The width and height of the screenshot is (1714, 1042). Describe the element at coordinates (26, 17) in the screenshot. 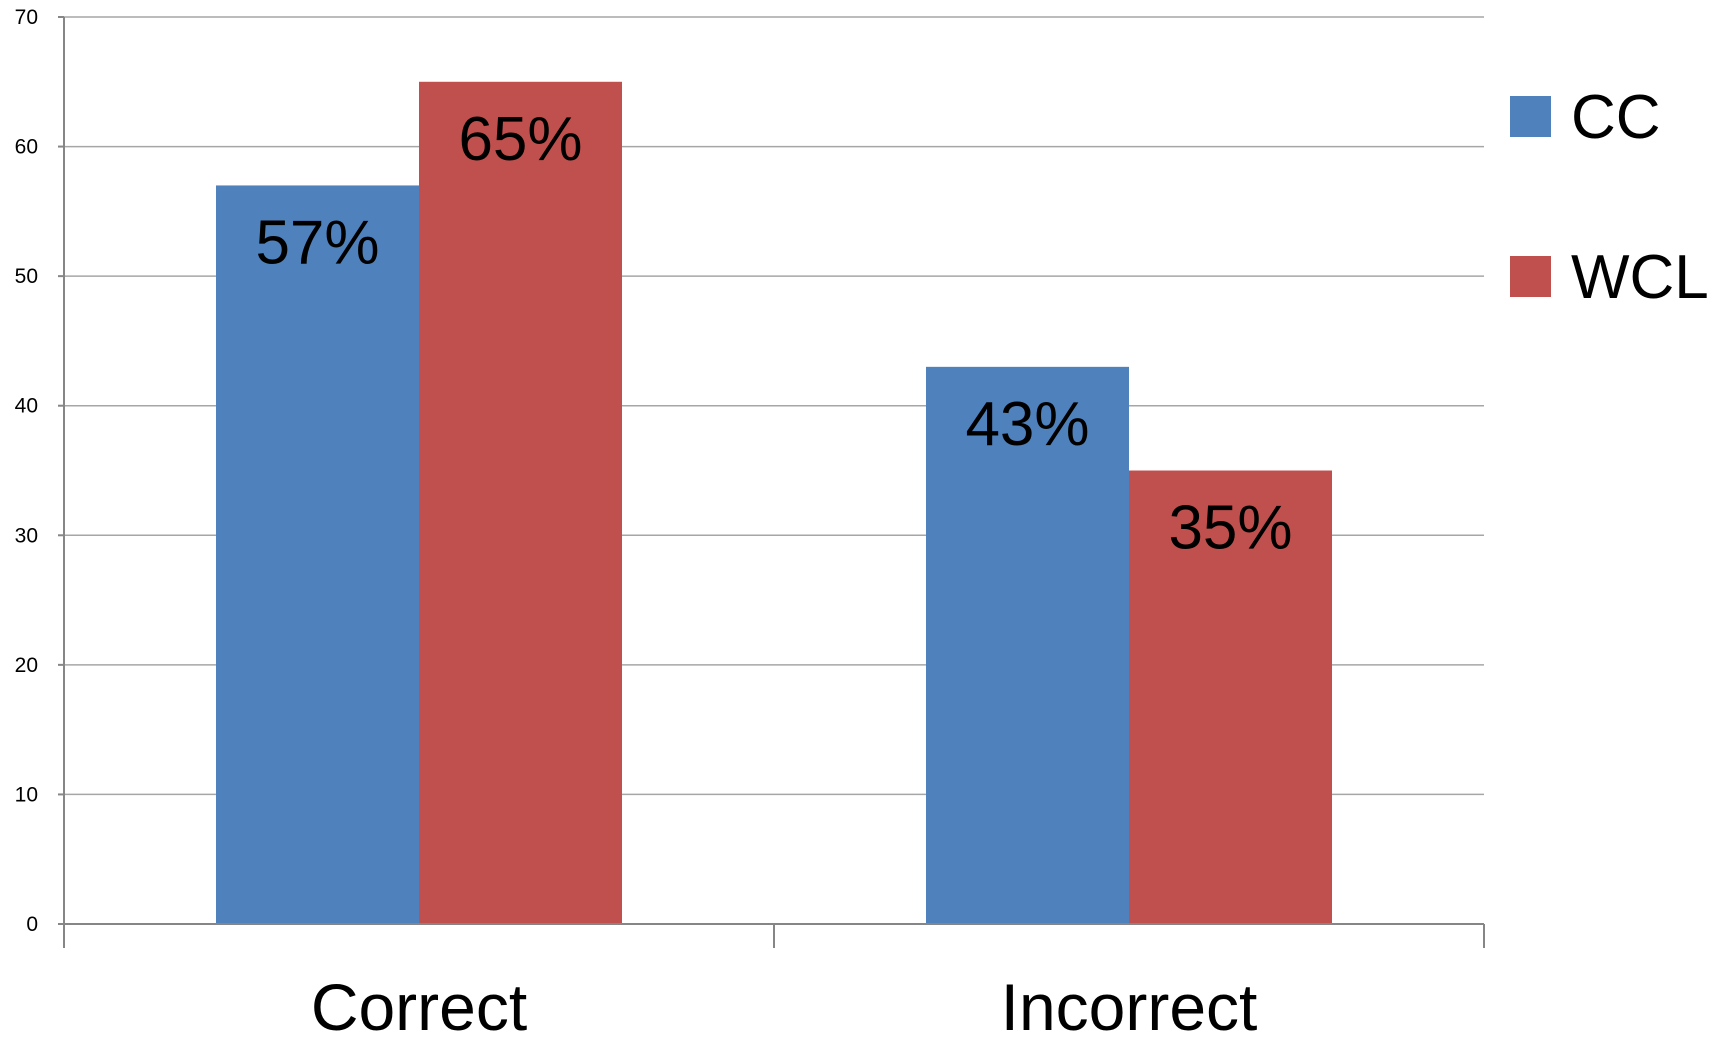

I see `y-tick-label: 70` at that location.